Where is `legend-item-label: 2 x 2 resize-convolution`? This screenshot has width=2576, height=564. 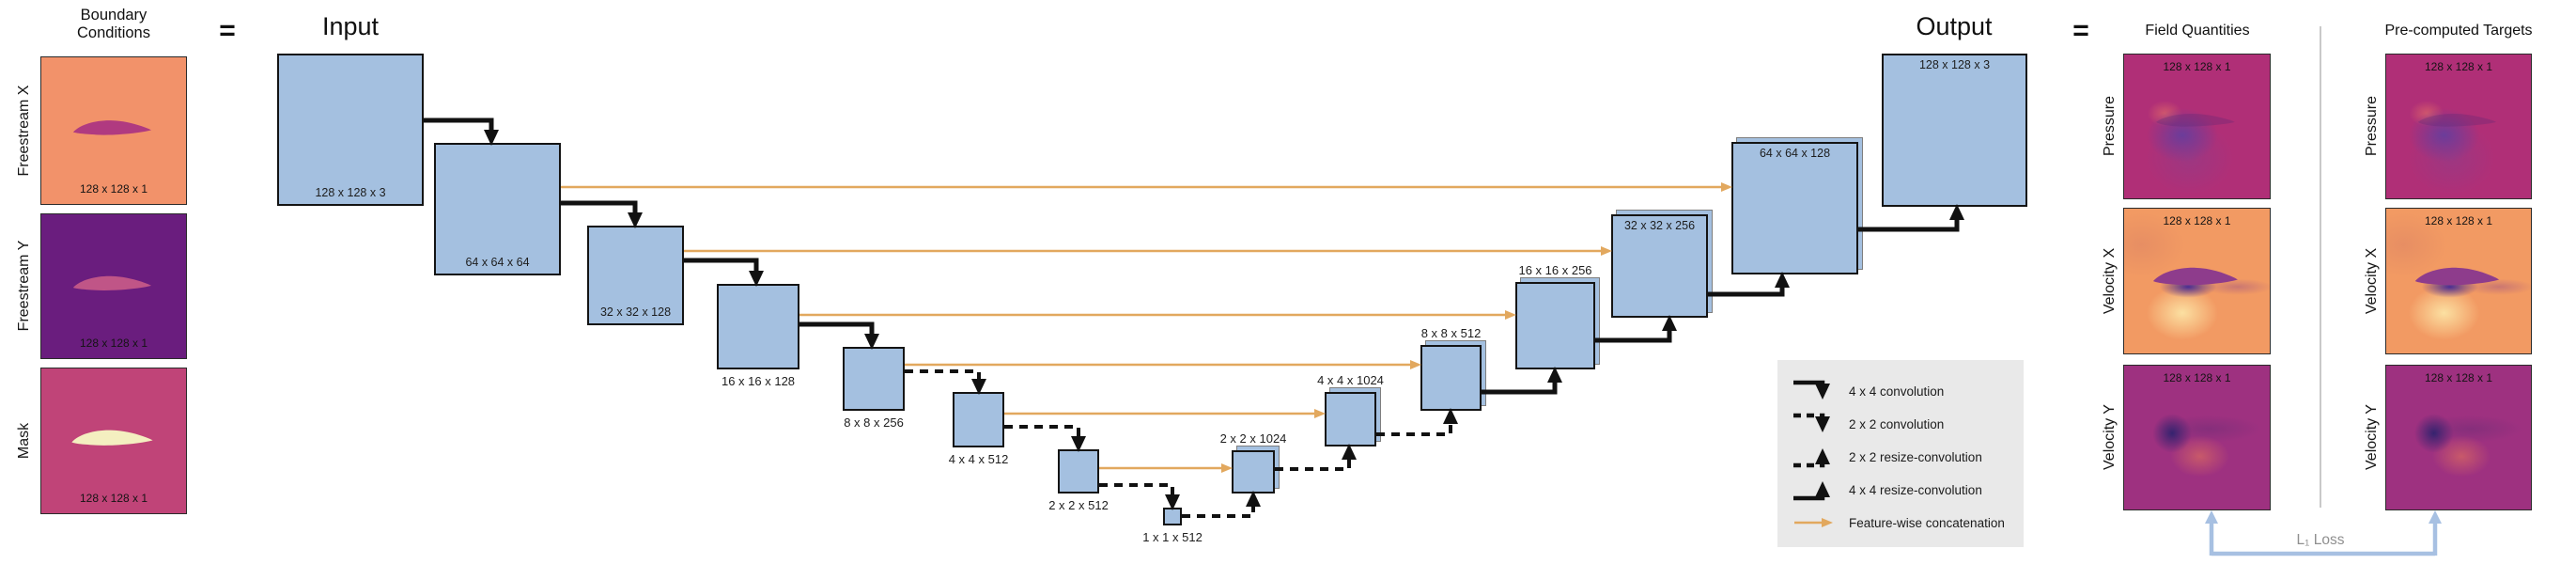 legend-item-label: 2 x 2 resize-convolution is located at coordinates (1915, 456).